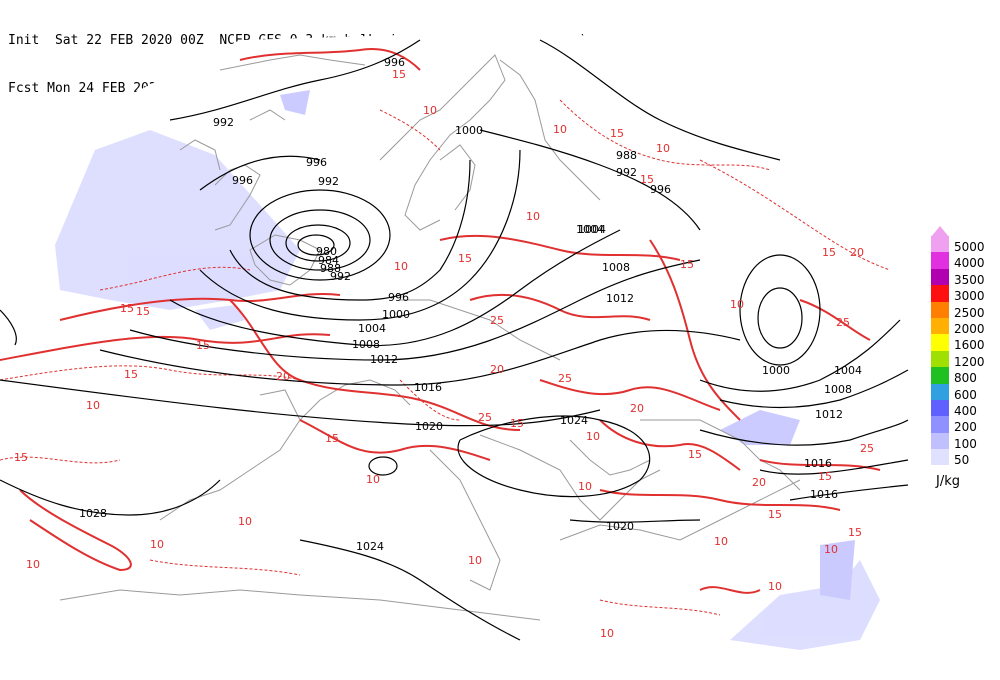 The image size is (1000, 680). I want to click on legend-label: 200, so click(965, 427).